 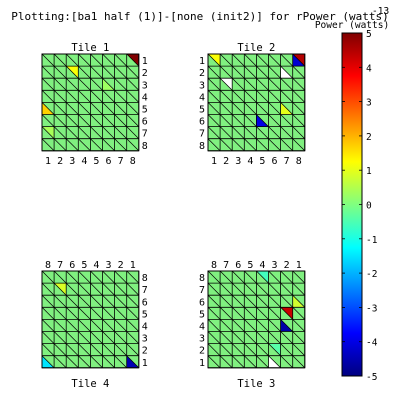 What do you see at coordinates (121, 265) in the screenshot?
I see `x-tick-label: 2` at bounding box center [121, 265].